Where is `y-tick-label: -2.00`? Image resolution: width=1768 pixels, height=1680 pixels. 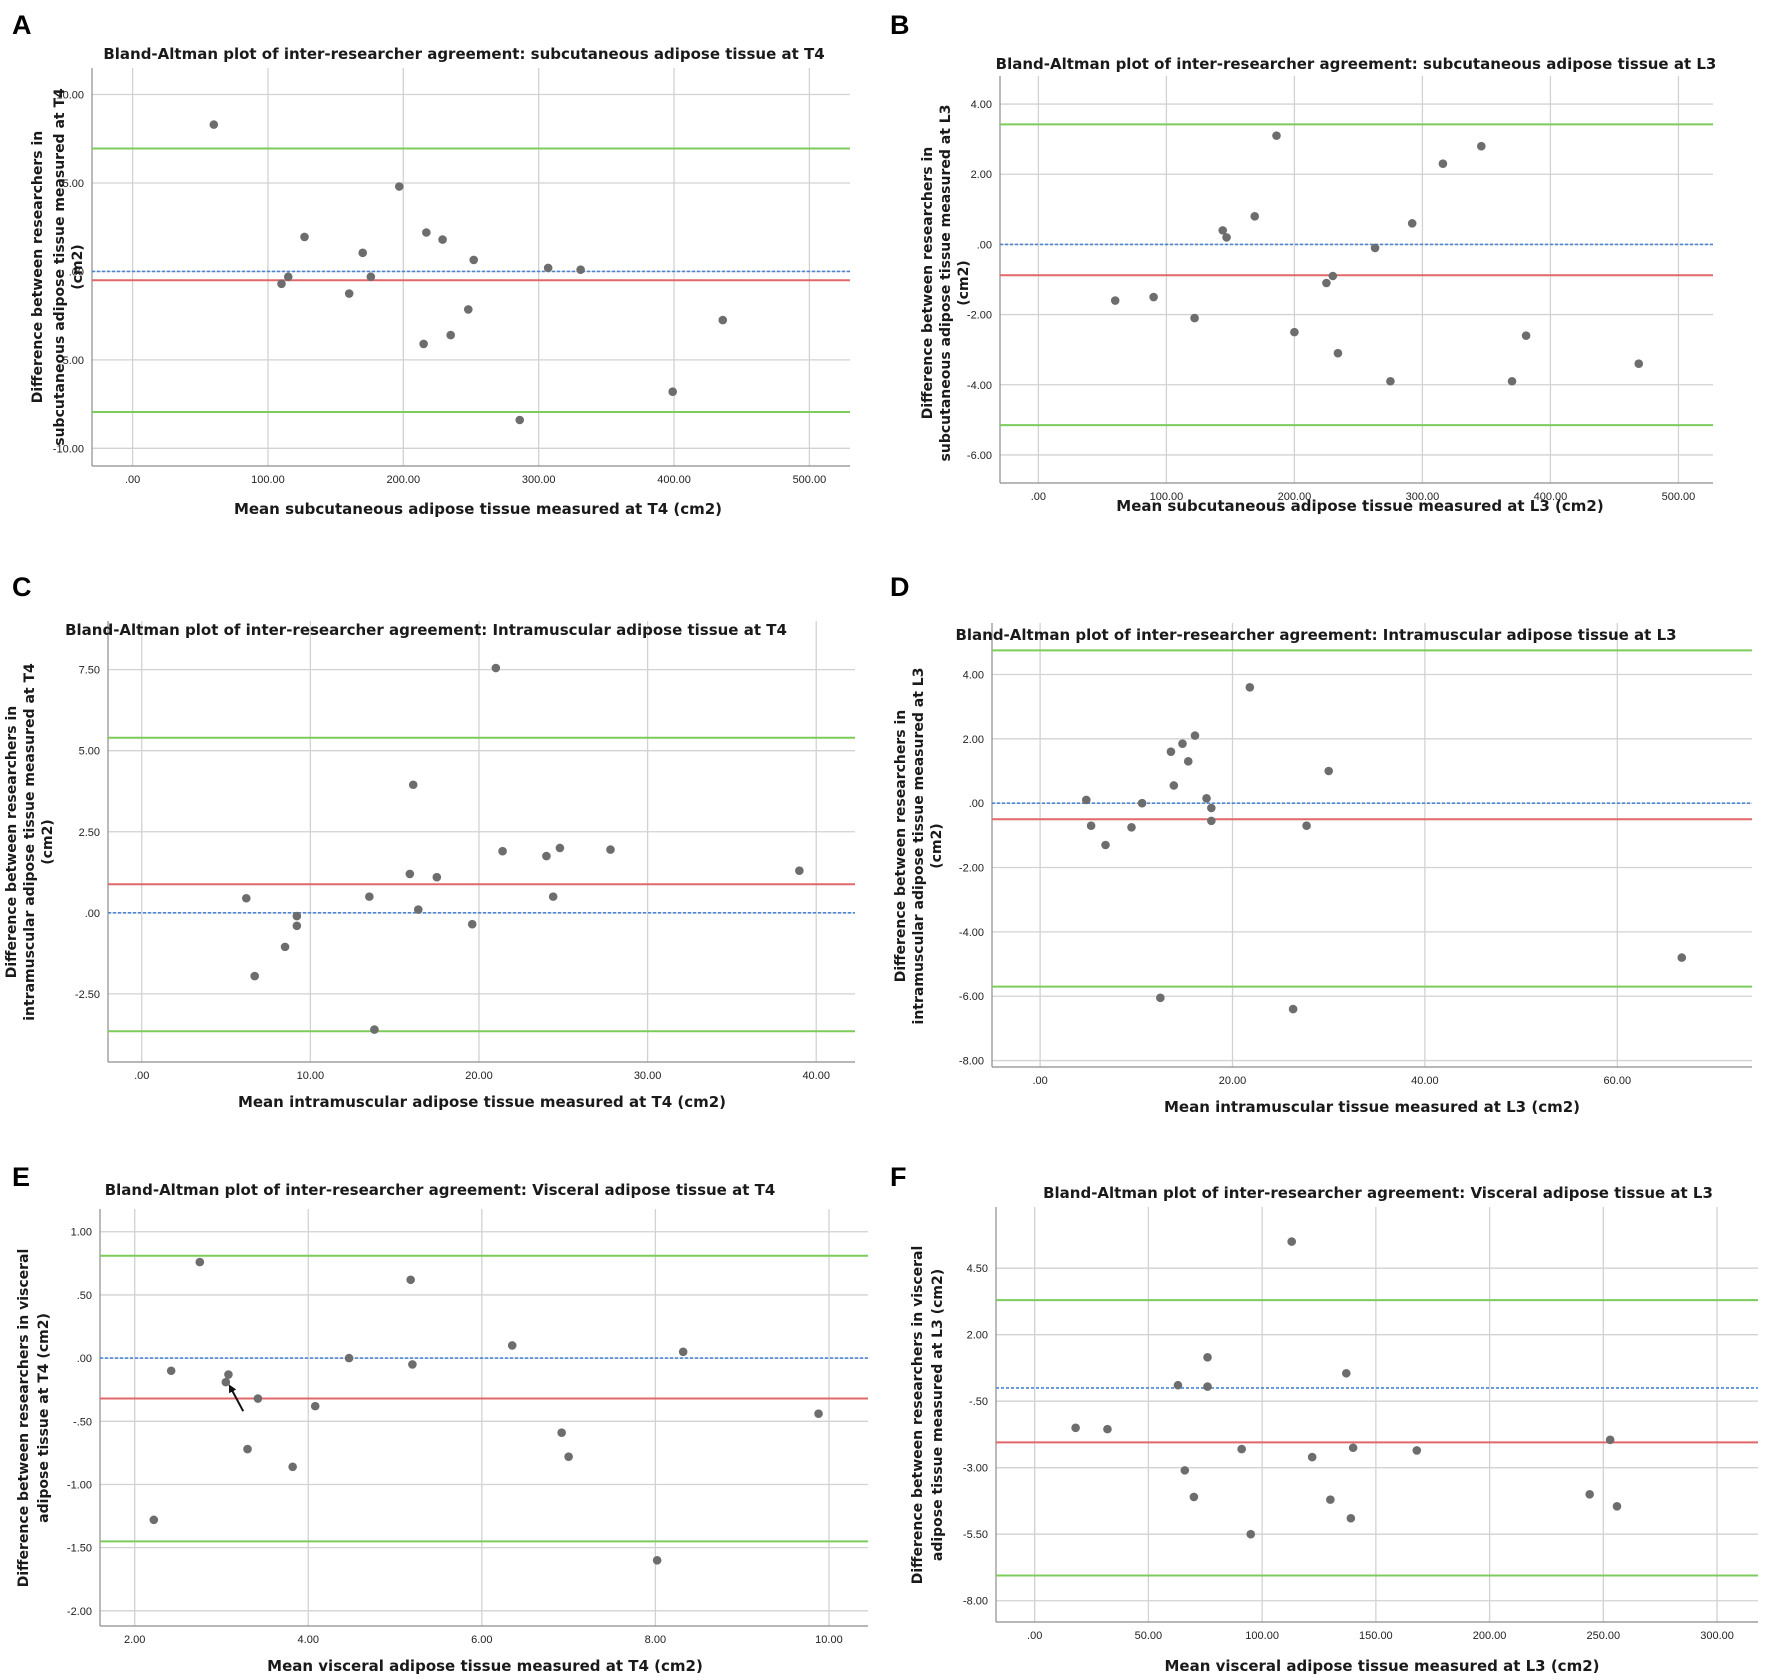
y-tick-label: -2.00 is located at coordinates (971, 869).